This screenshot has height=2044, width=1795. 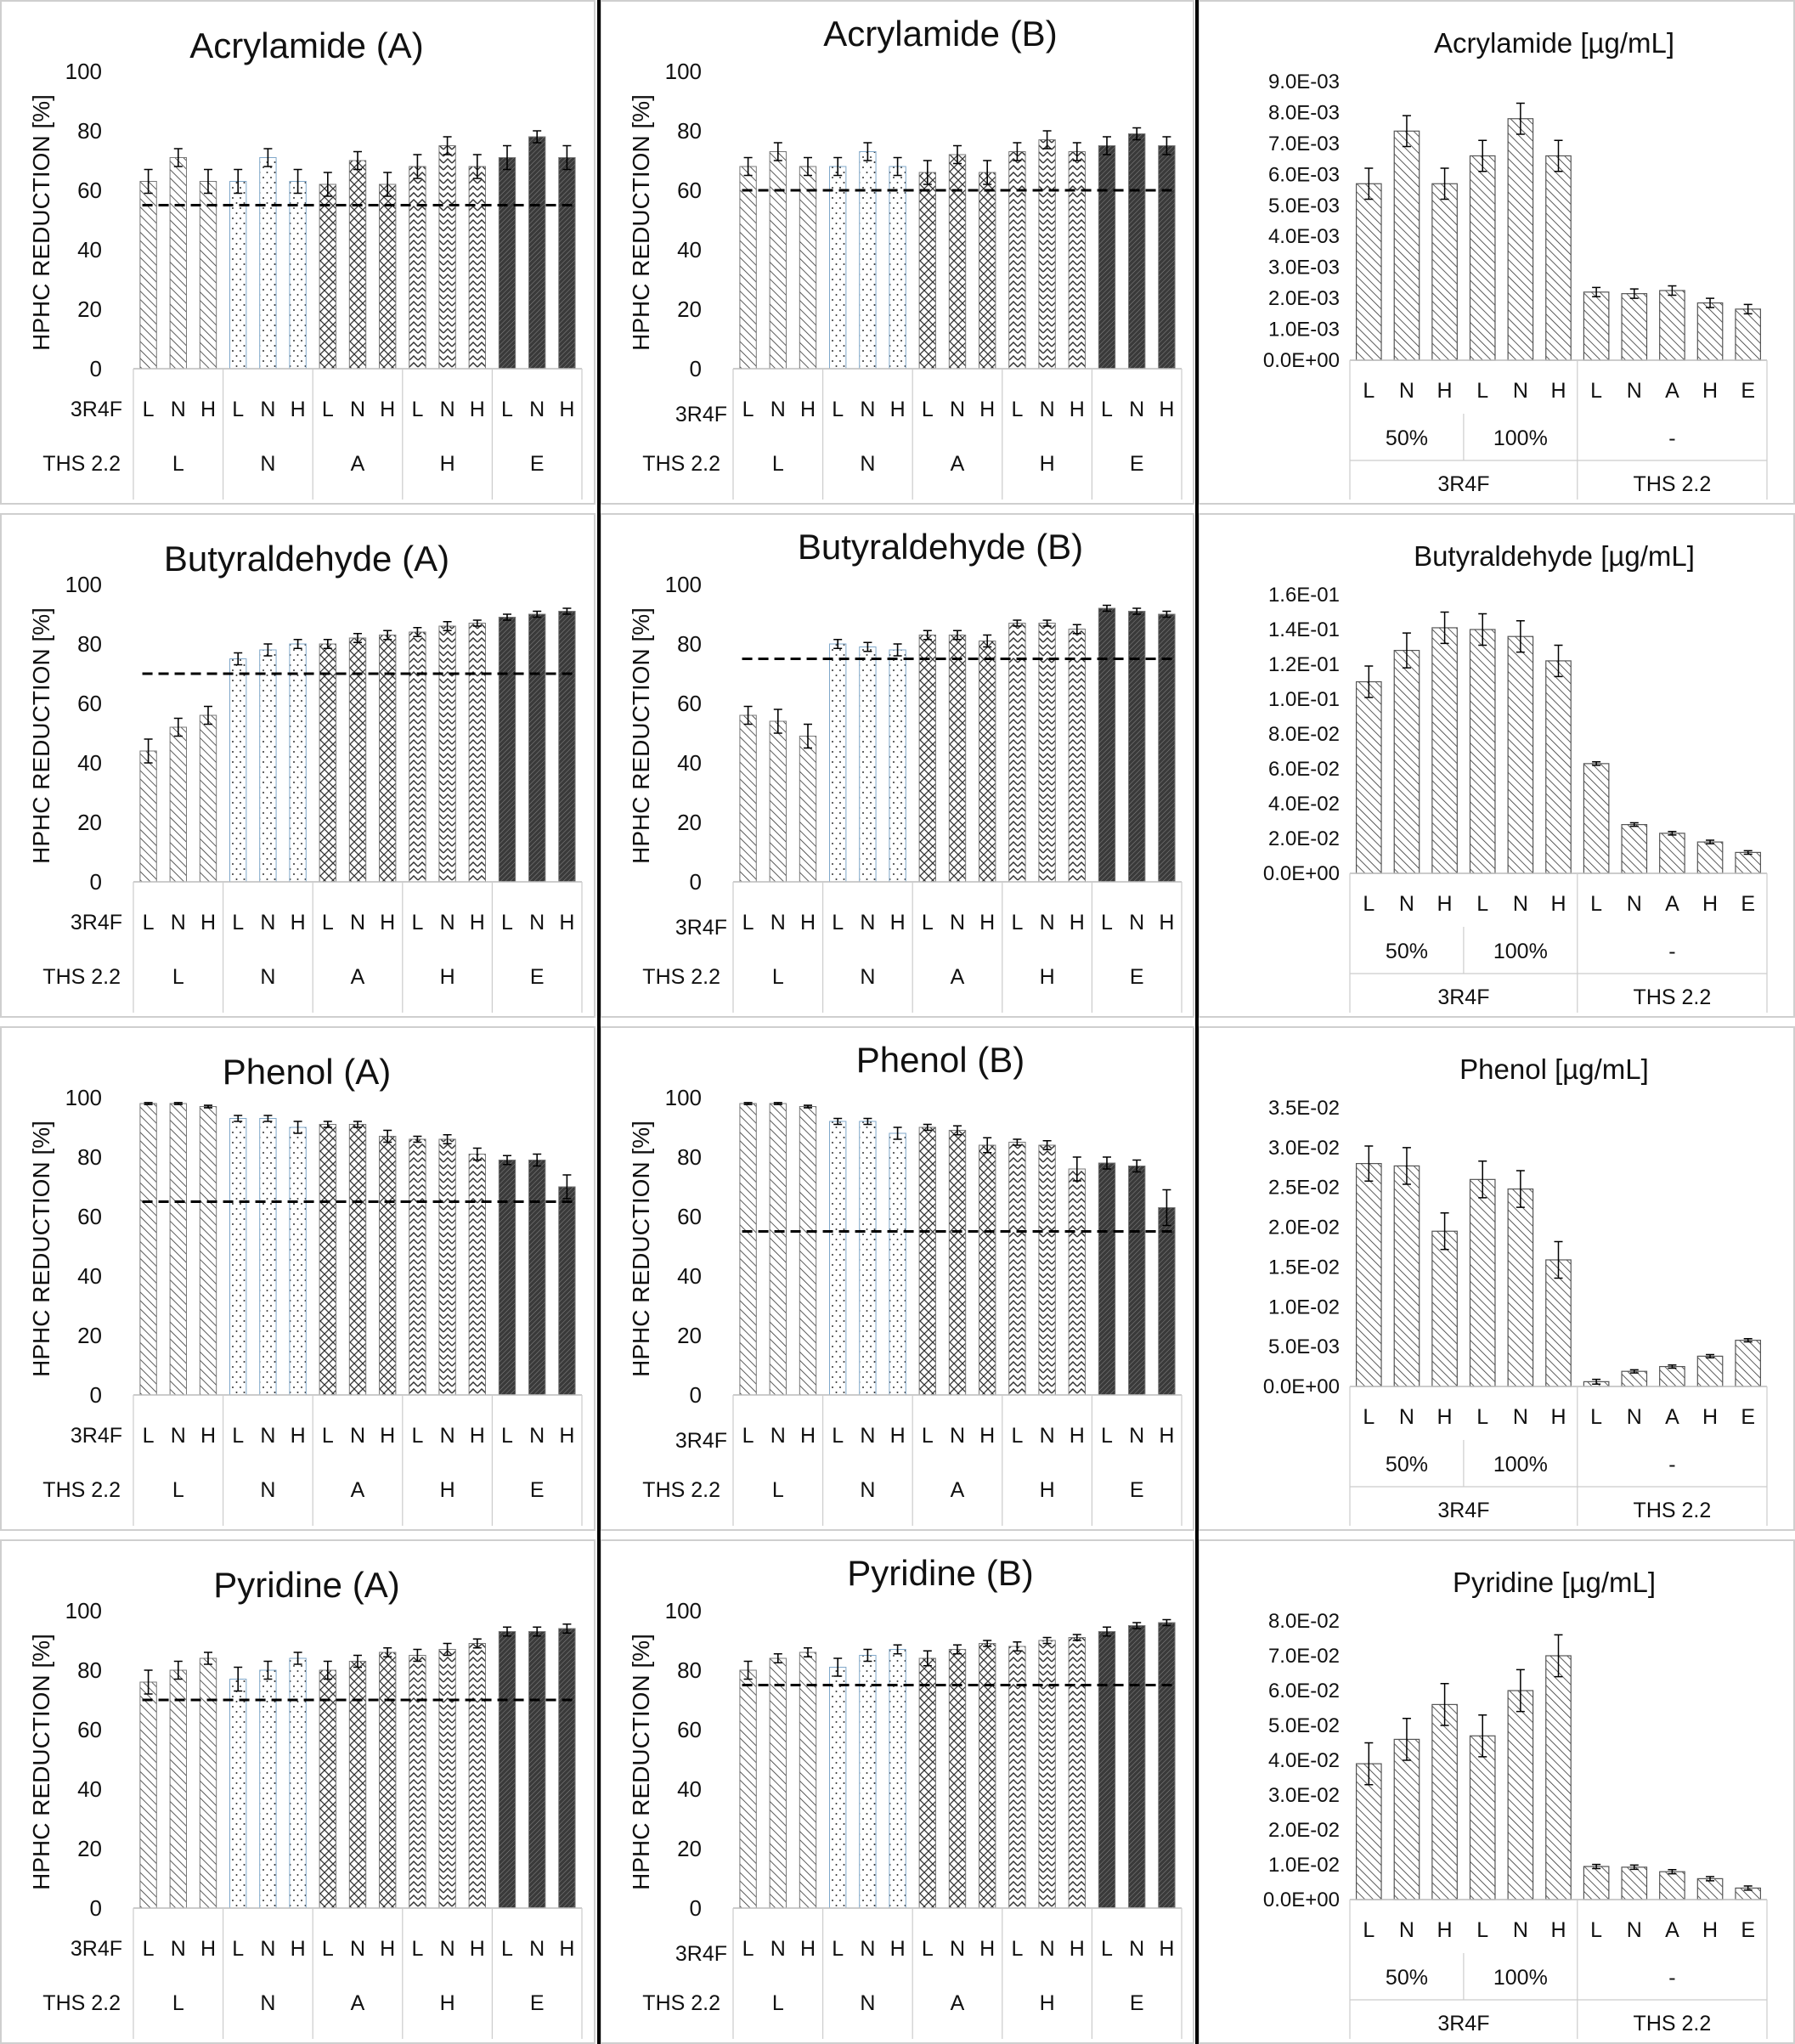 What do you see at coordinates (683, 1097) in the screenshot?
I see `y-tick-label: 100` at bounding box center [683, 1097].